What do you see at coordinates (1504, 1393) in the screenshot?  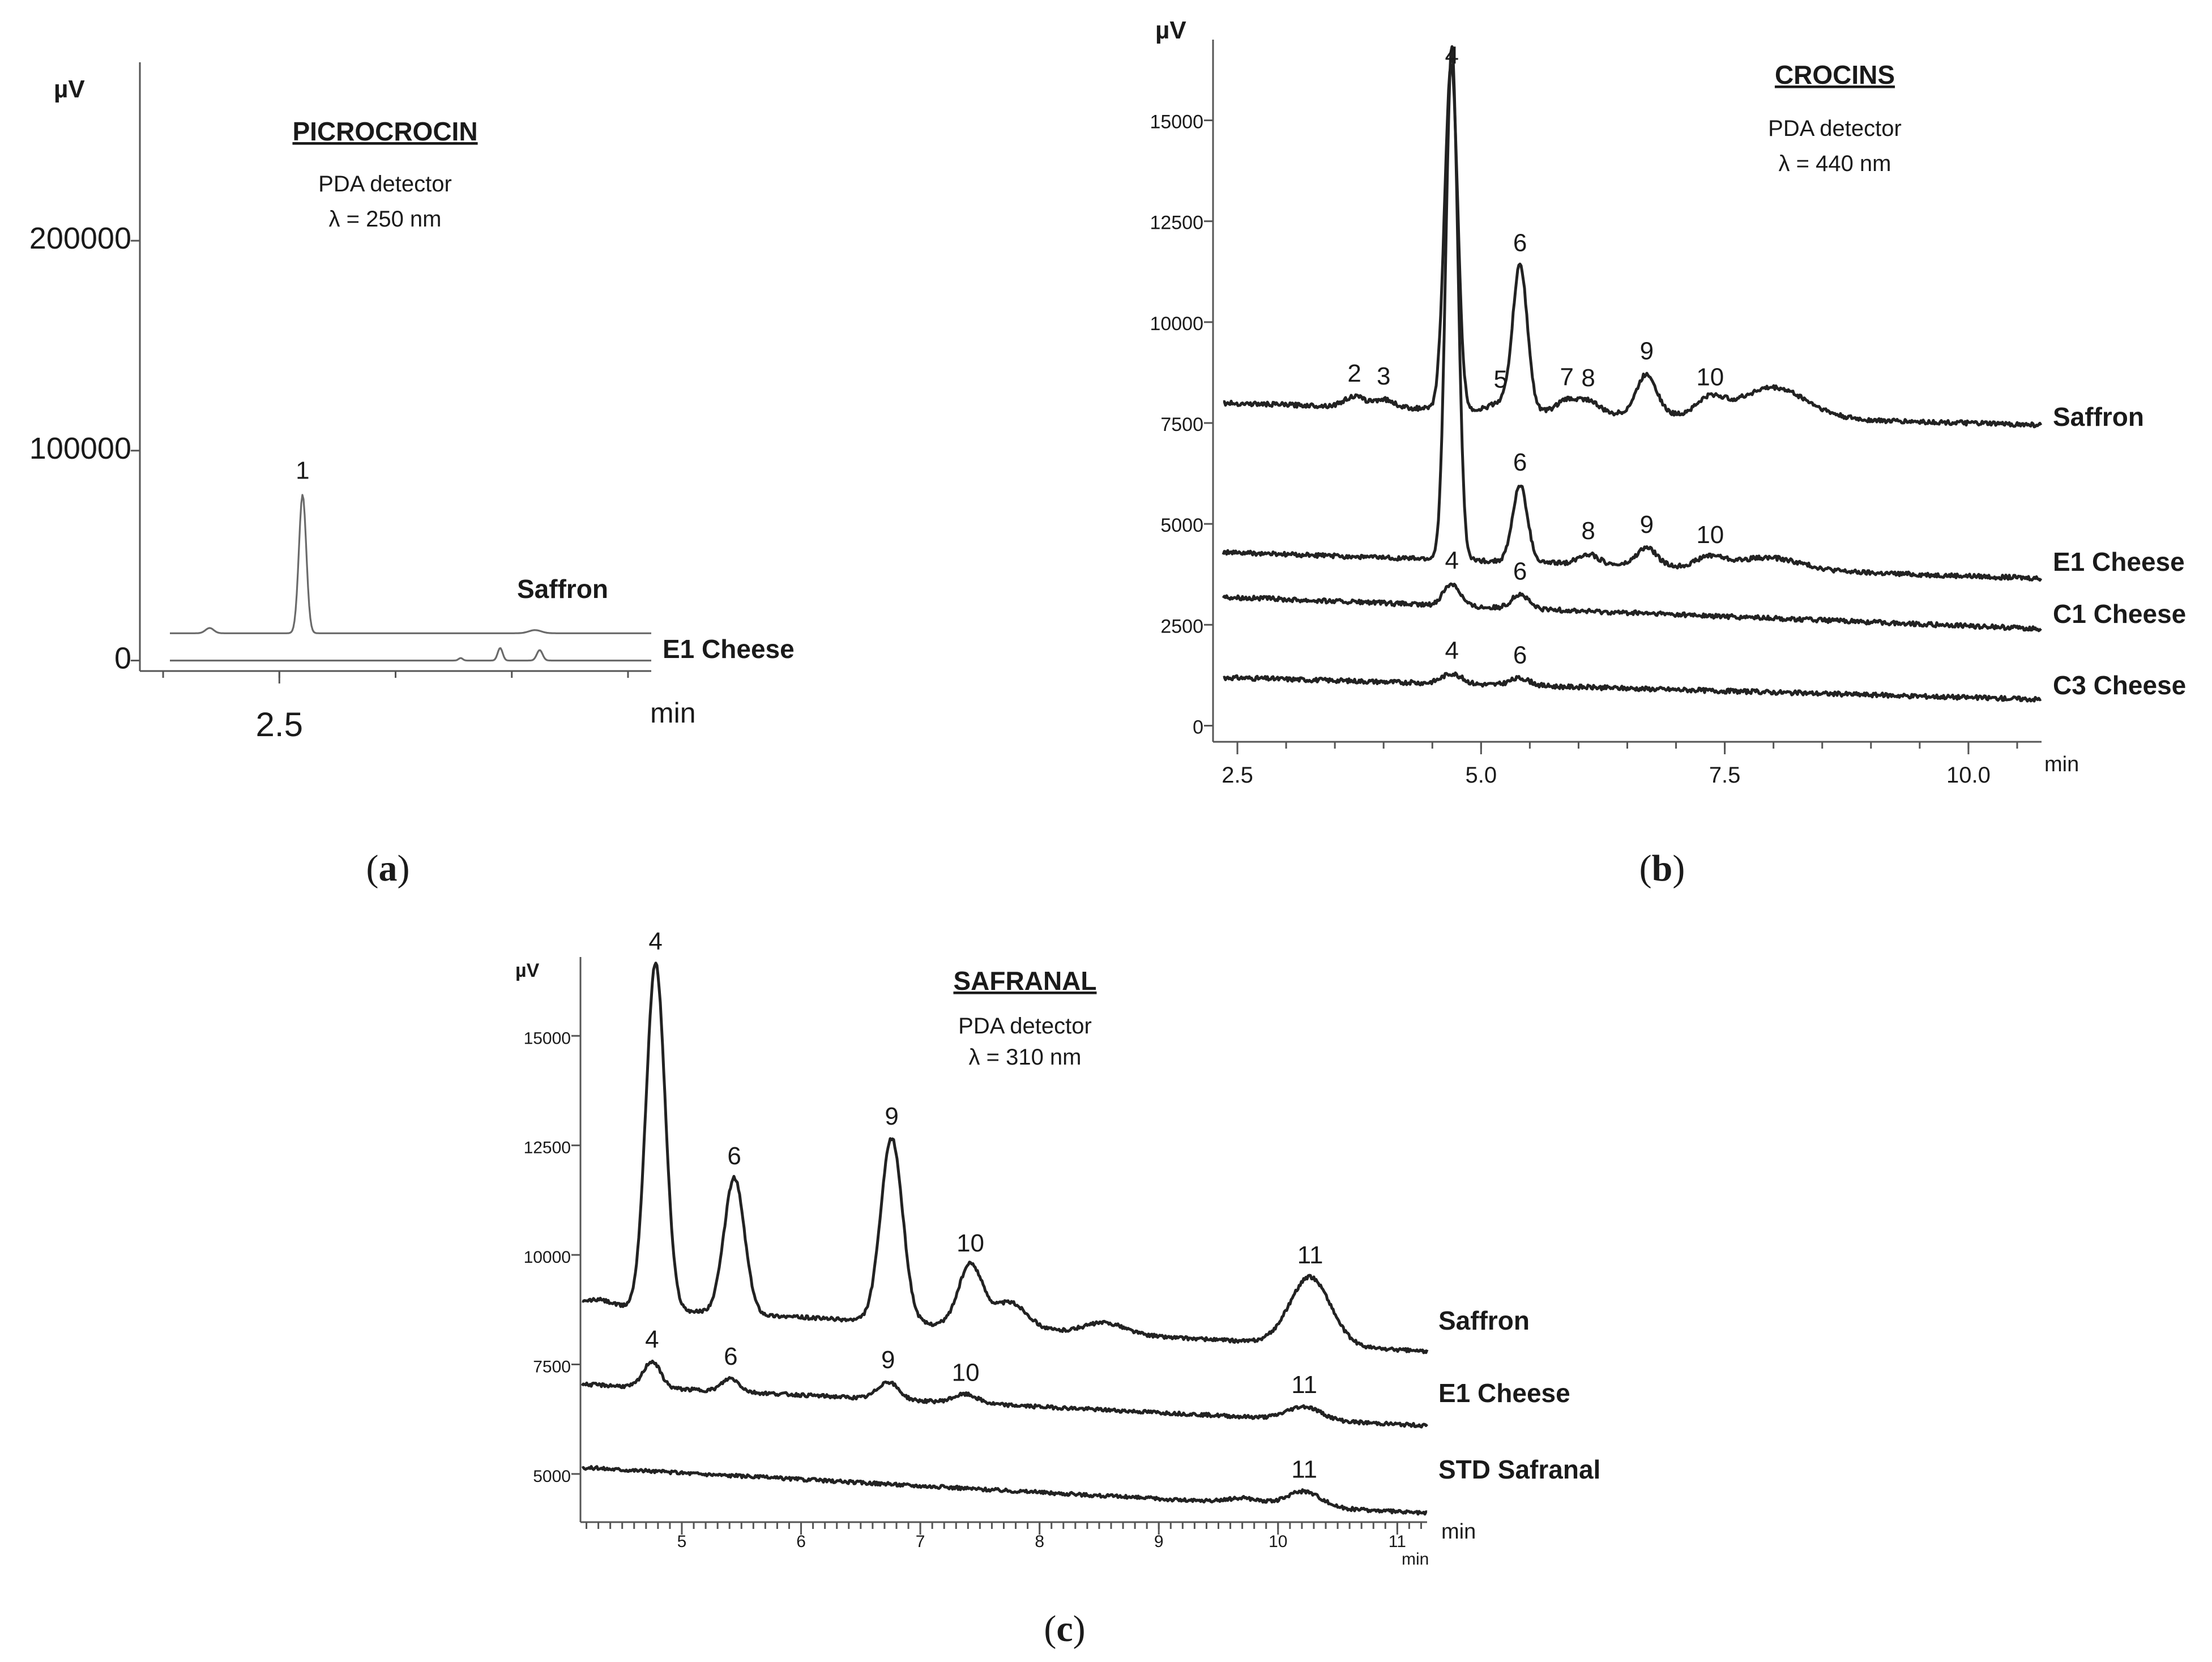 I see `panel-c-series-e1-cheese: E1 Cheese` at bounding box center [1504, 1393].